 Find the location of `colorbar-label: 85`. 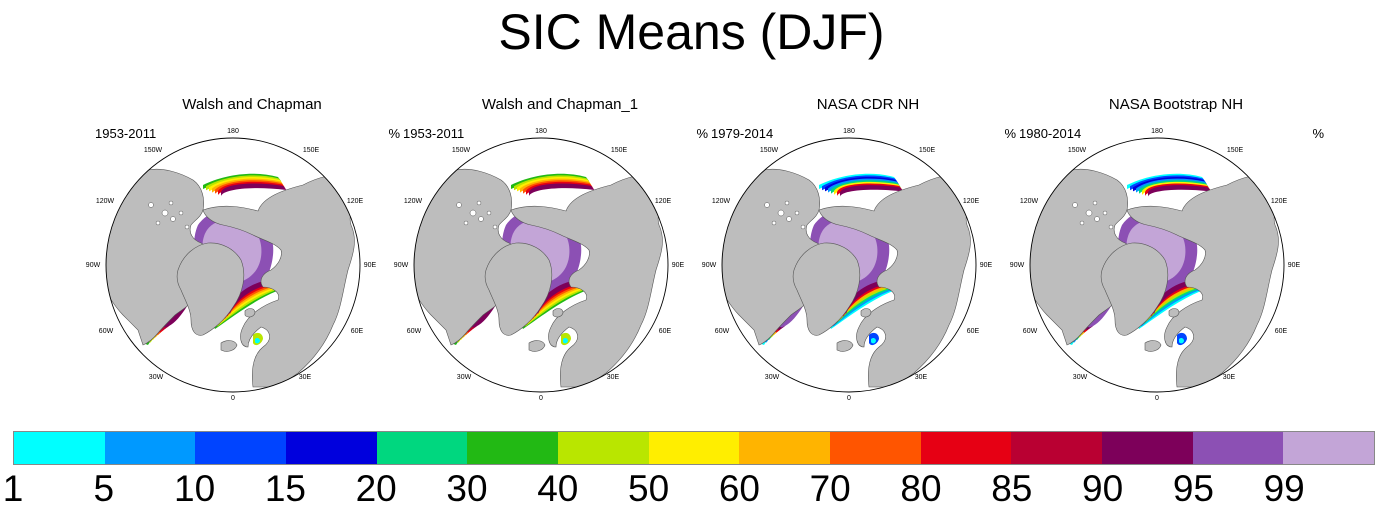

colorbar-label: 85 is located at coordinates (1012, 488).